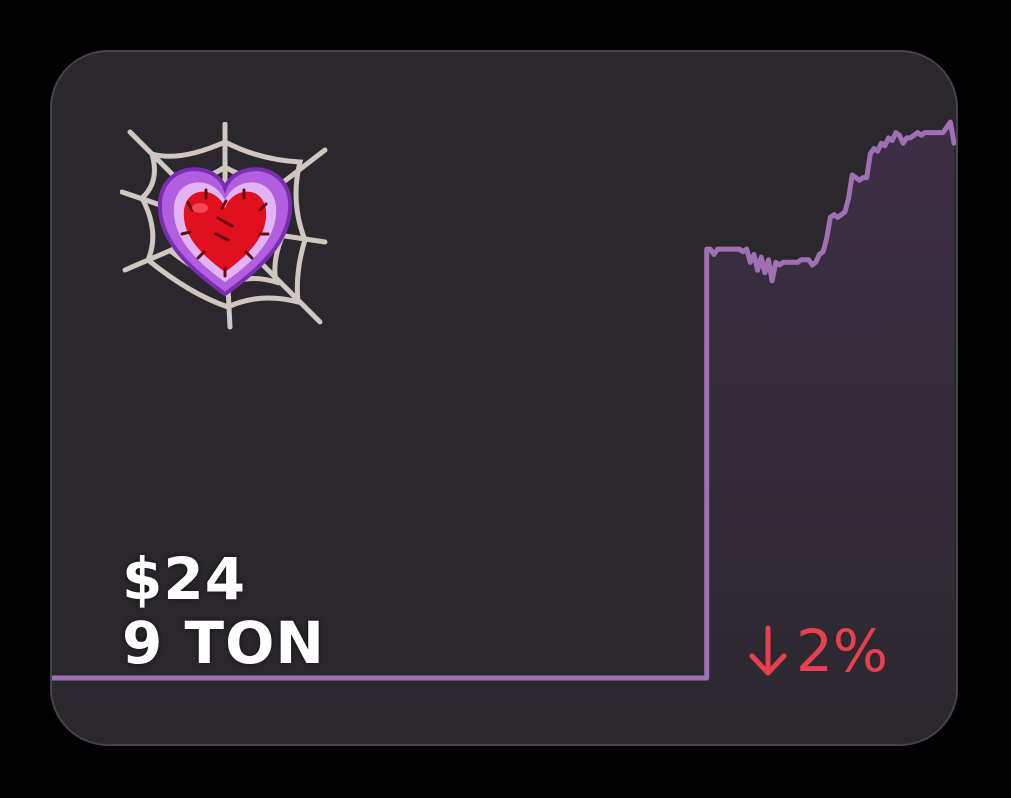  What do you see at coordinates (223, 643) in the screenshot?
I see `price-ton: 9 TON` at bounding box center [223, 643].